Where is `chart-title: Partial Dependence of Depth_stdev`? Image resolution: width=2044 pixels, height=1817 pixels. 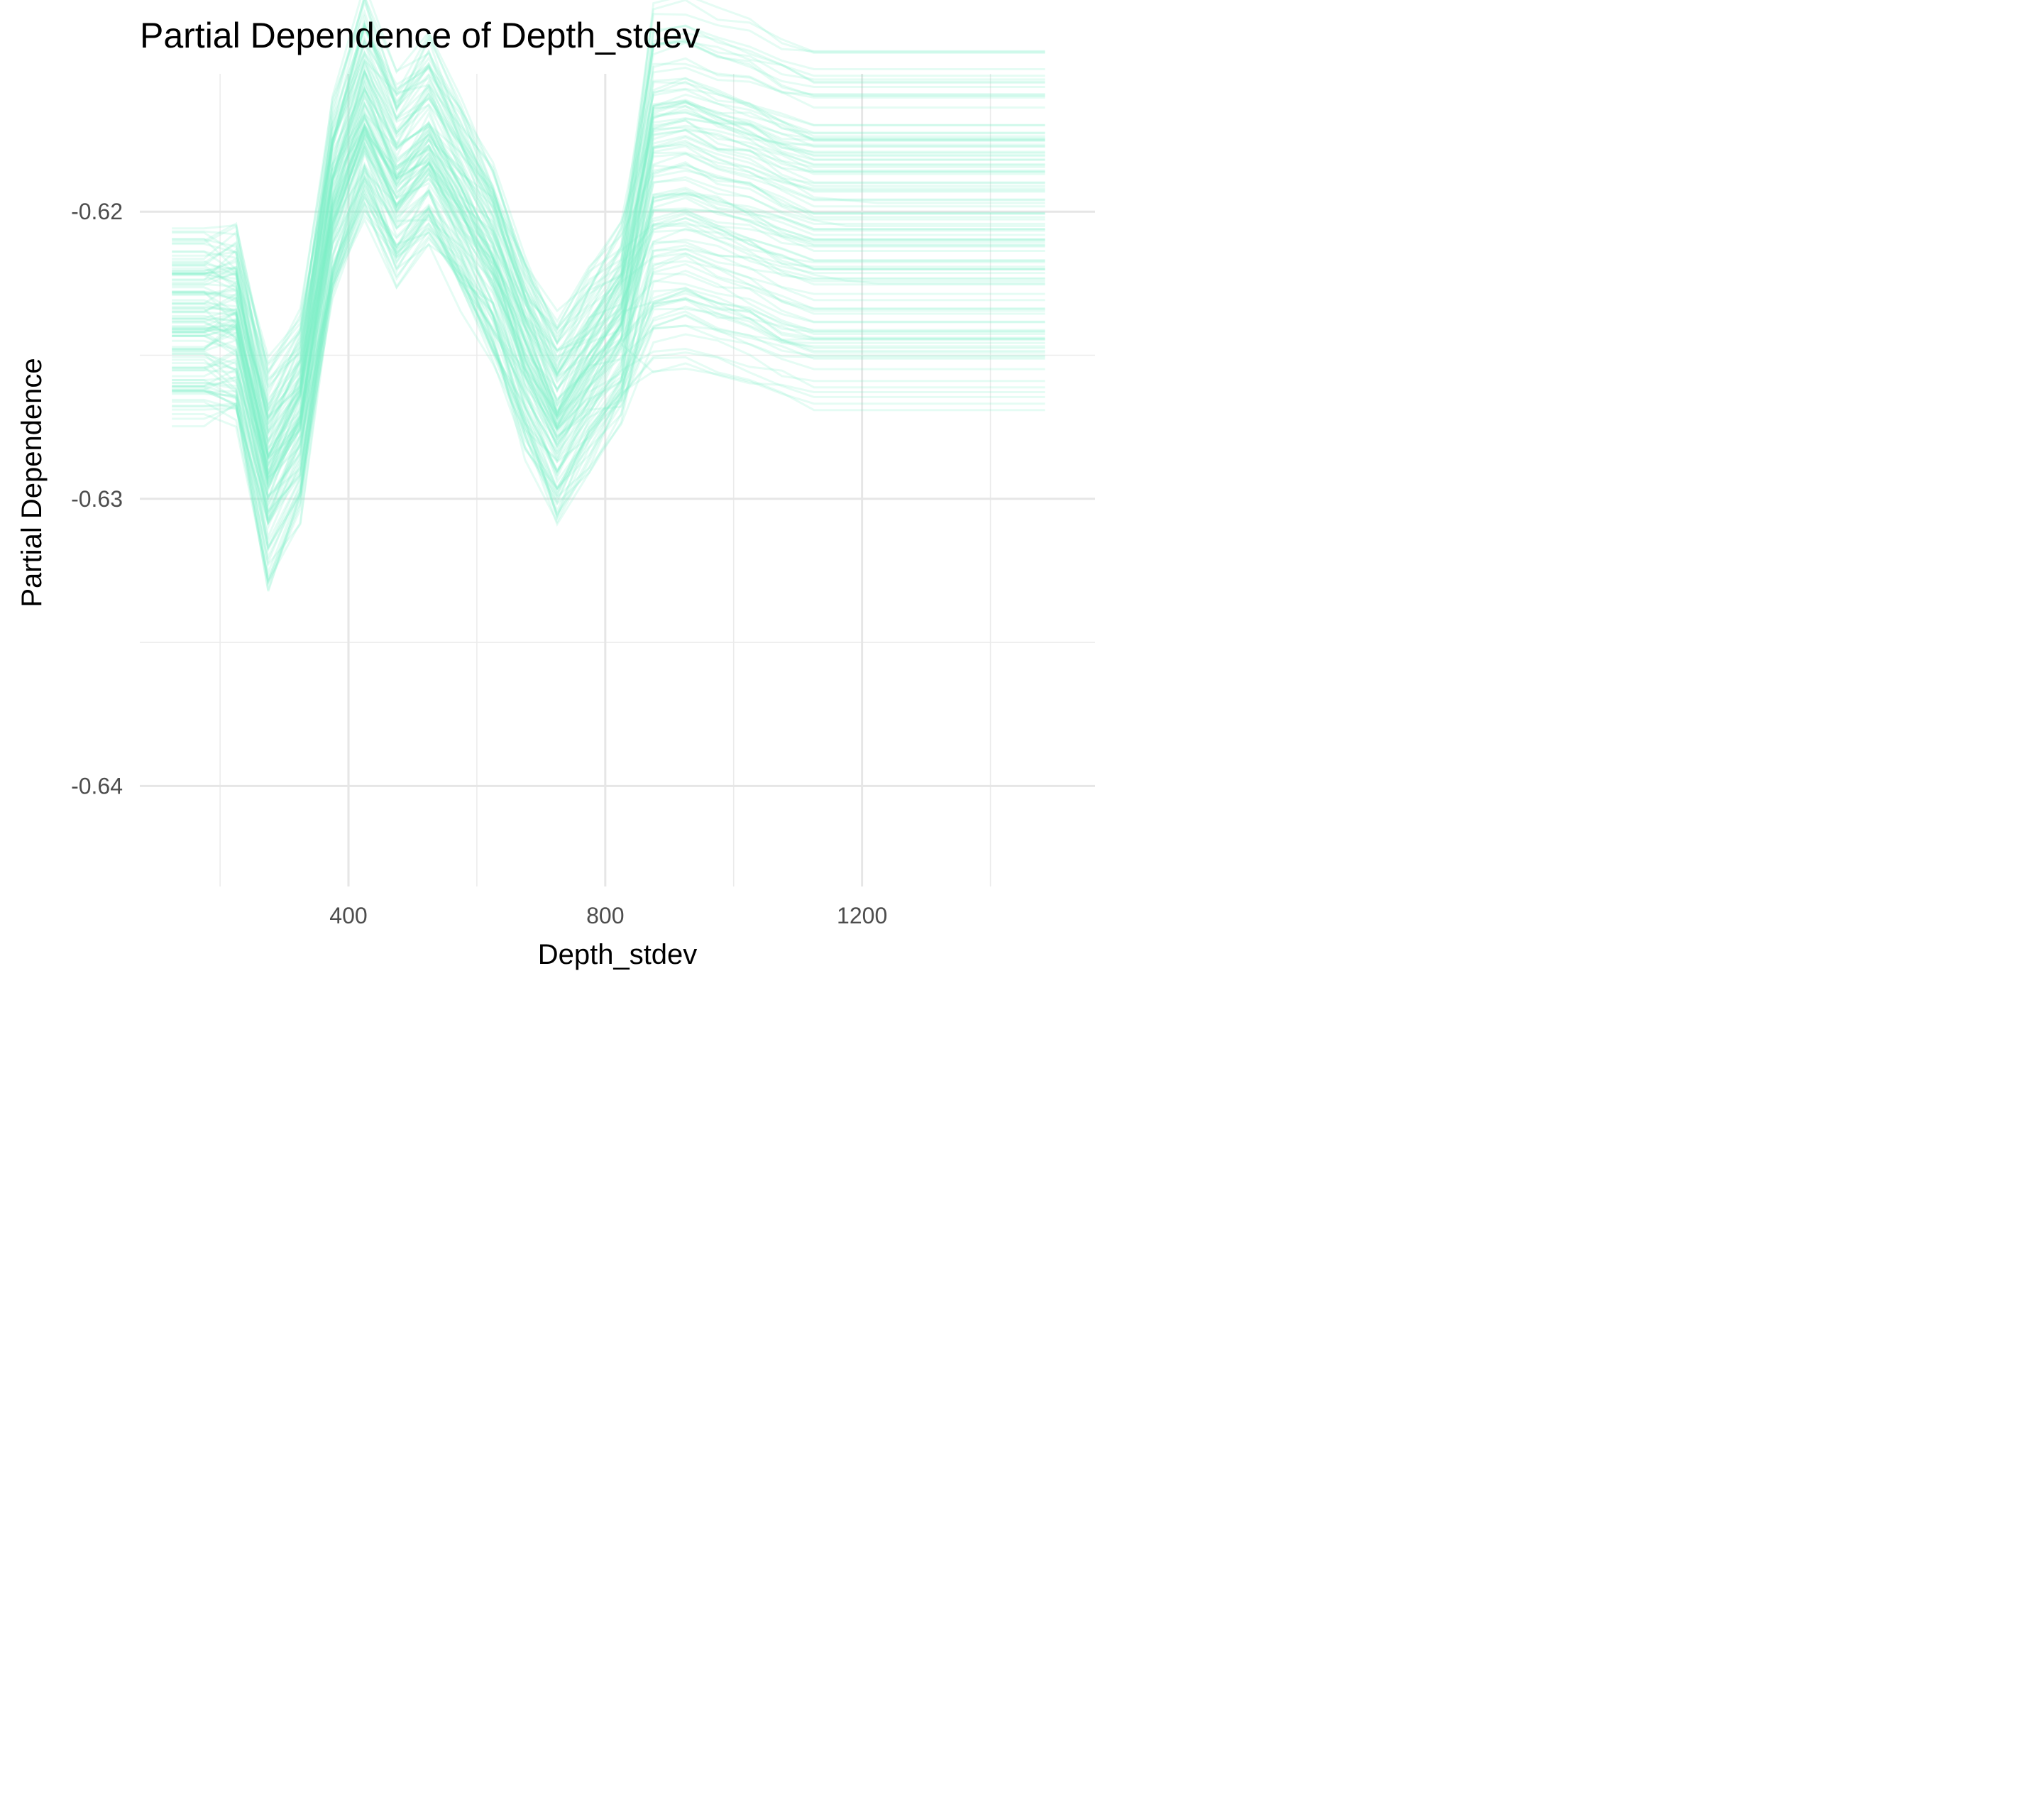 chart-title: Partial Dependence of Depth_stdev is located at coordinates (420, 35).